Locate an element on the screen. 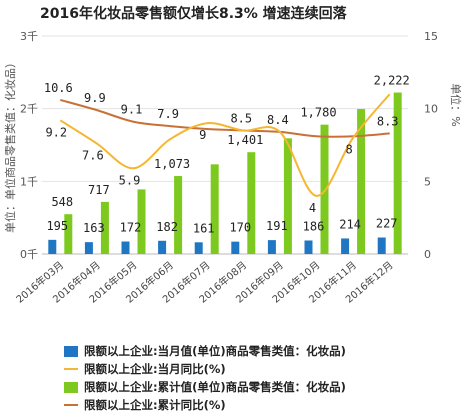 The height and width of the screenshot is (415, 470). data-label-monthly: 172 is located at coordinates (131, 228).